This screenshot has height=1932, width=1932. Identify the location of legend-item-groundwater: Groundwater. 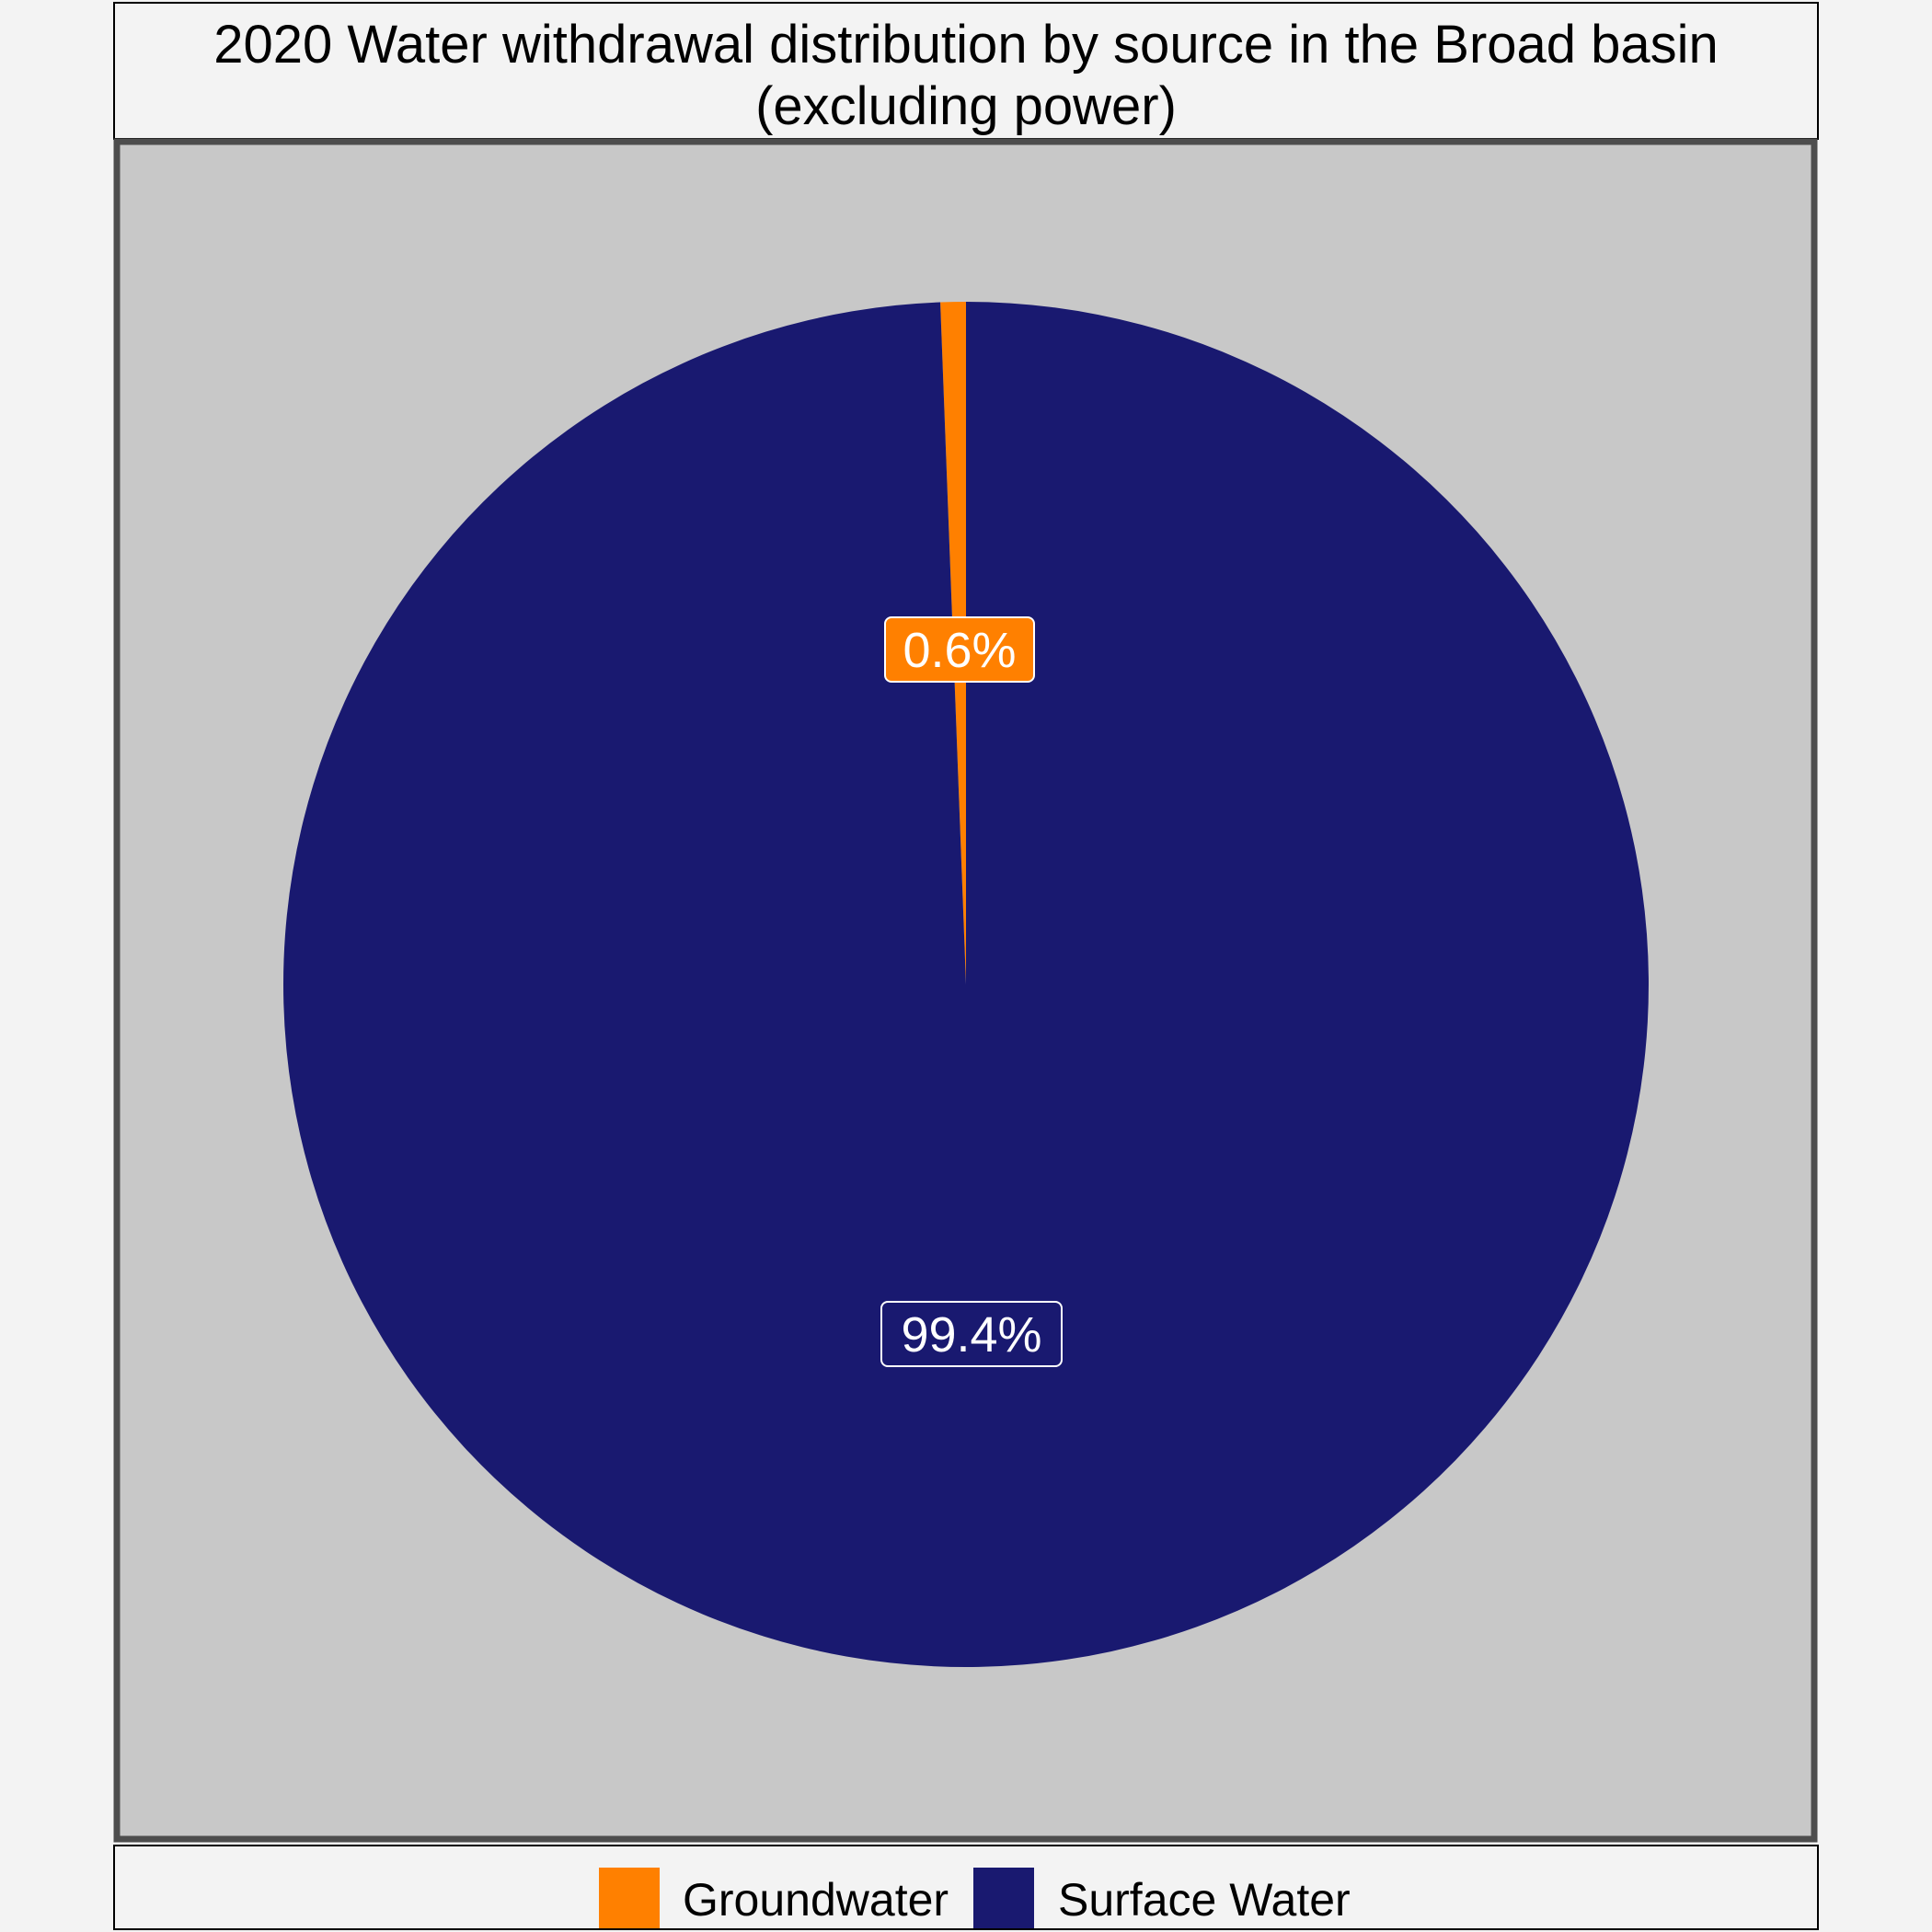
(774, 1898).